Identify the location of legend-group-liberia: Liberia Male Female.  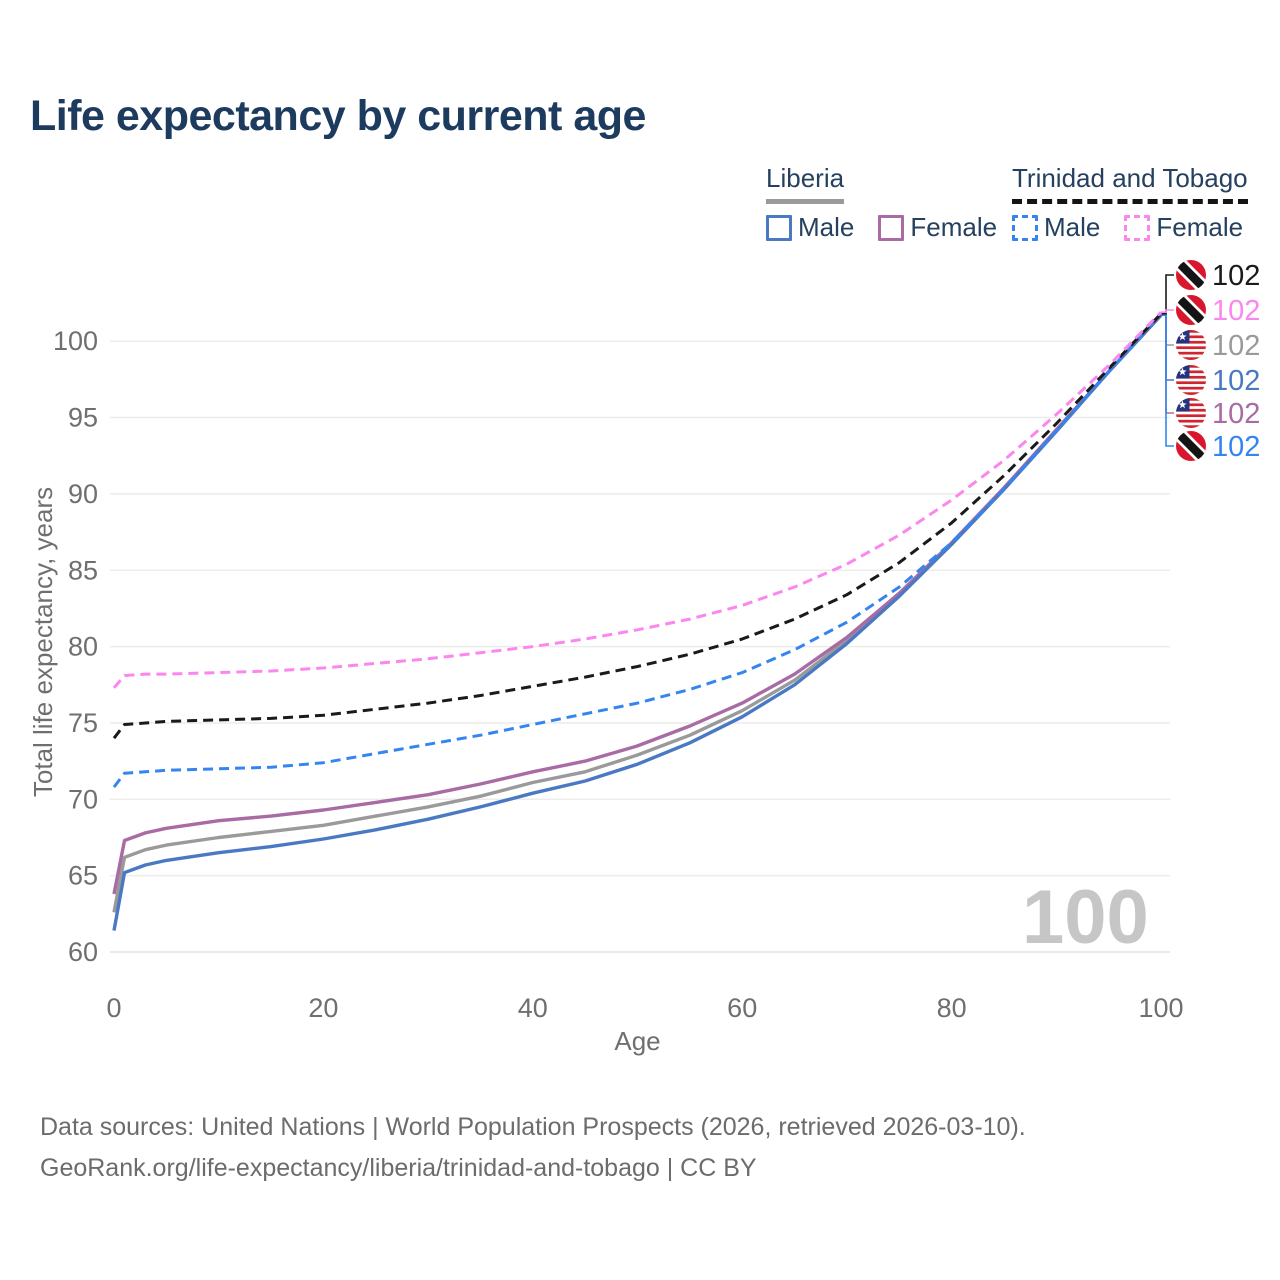
(893, 203).